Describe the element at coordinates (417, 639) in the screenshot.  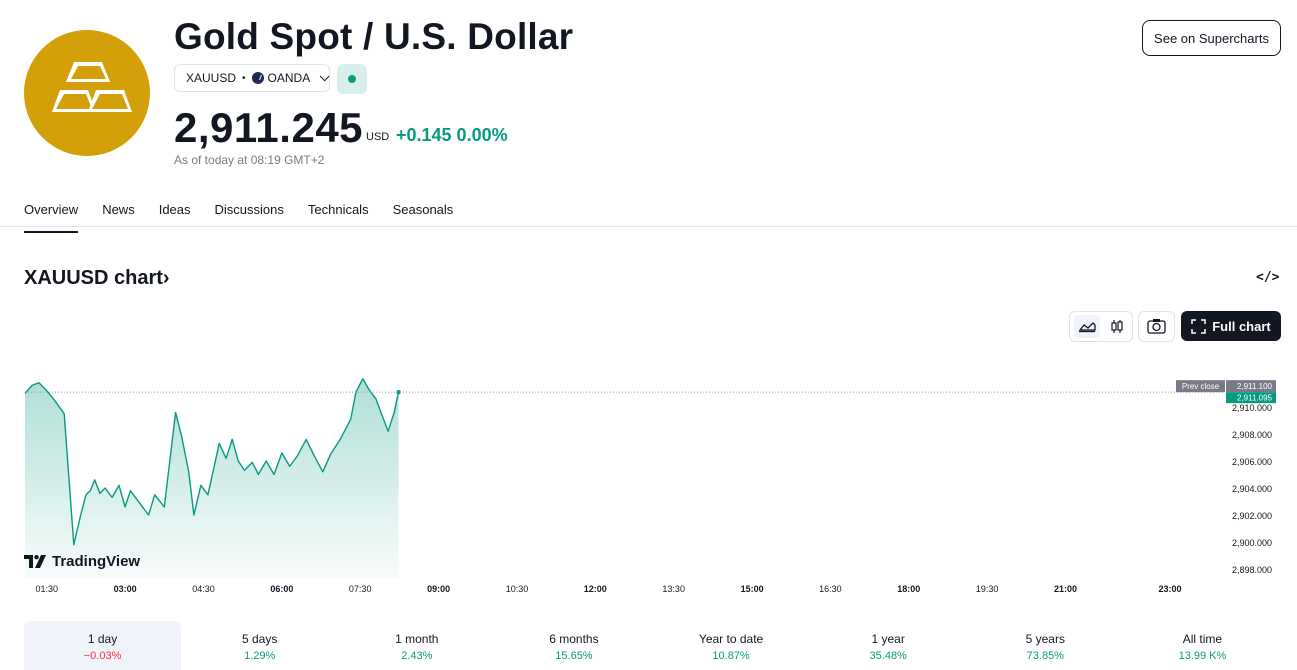
I see `period-label: 1 month` at that location.